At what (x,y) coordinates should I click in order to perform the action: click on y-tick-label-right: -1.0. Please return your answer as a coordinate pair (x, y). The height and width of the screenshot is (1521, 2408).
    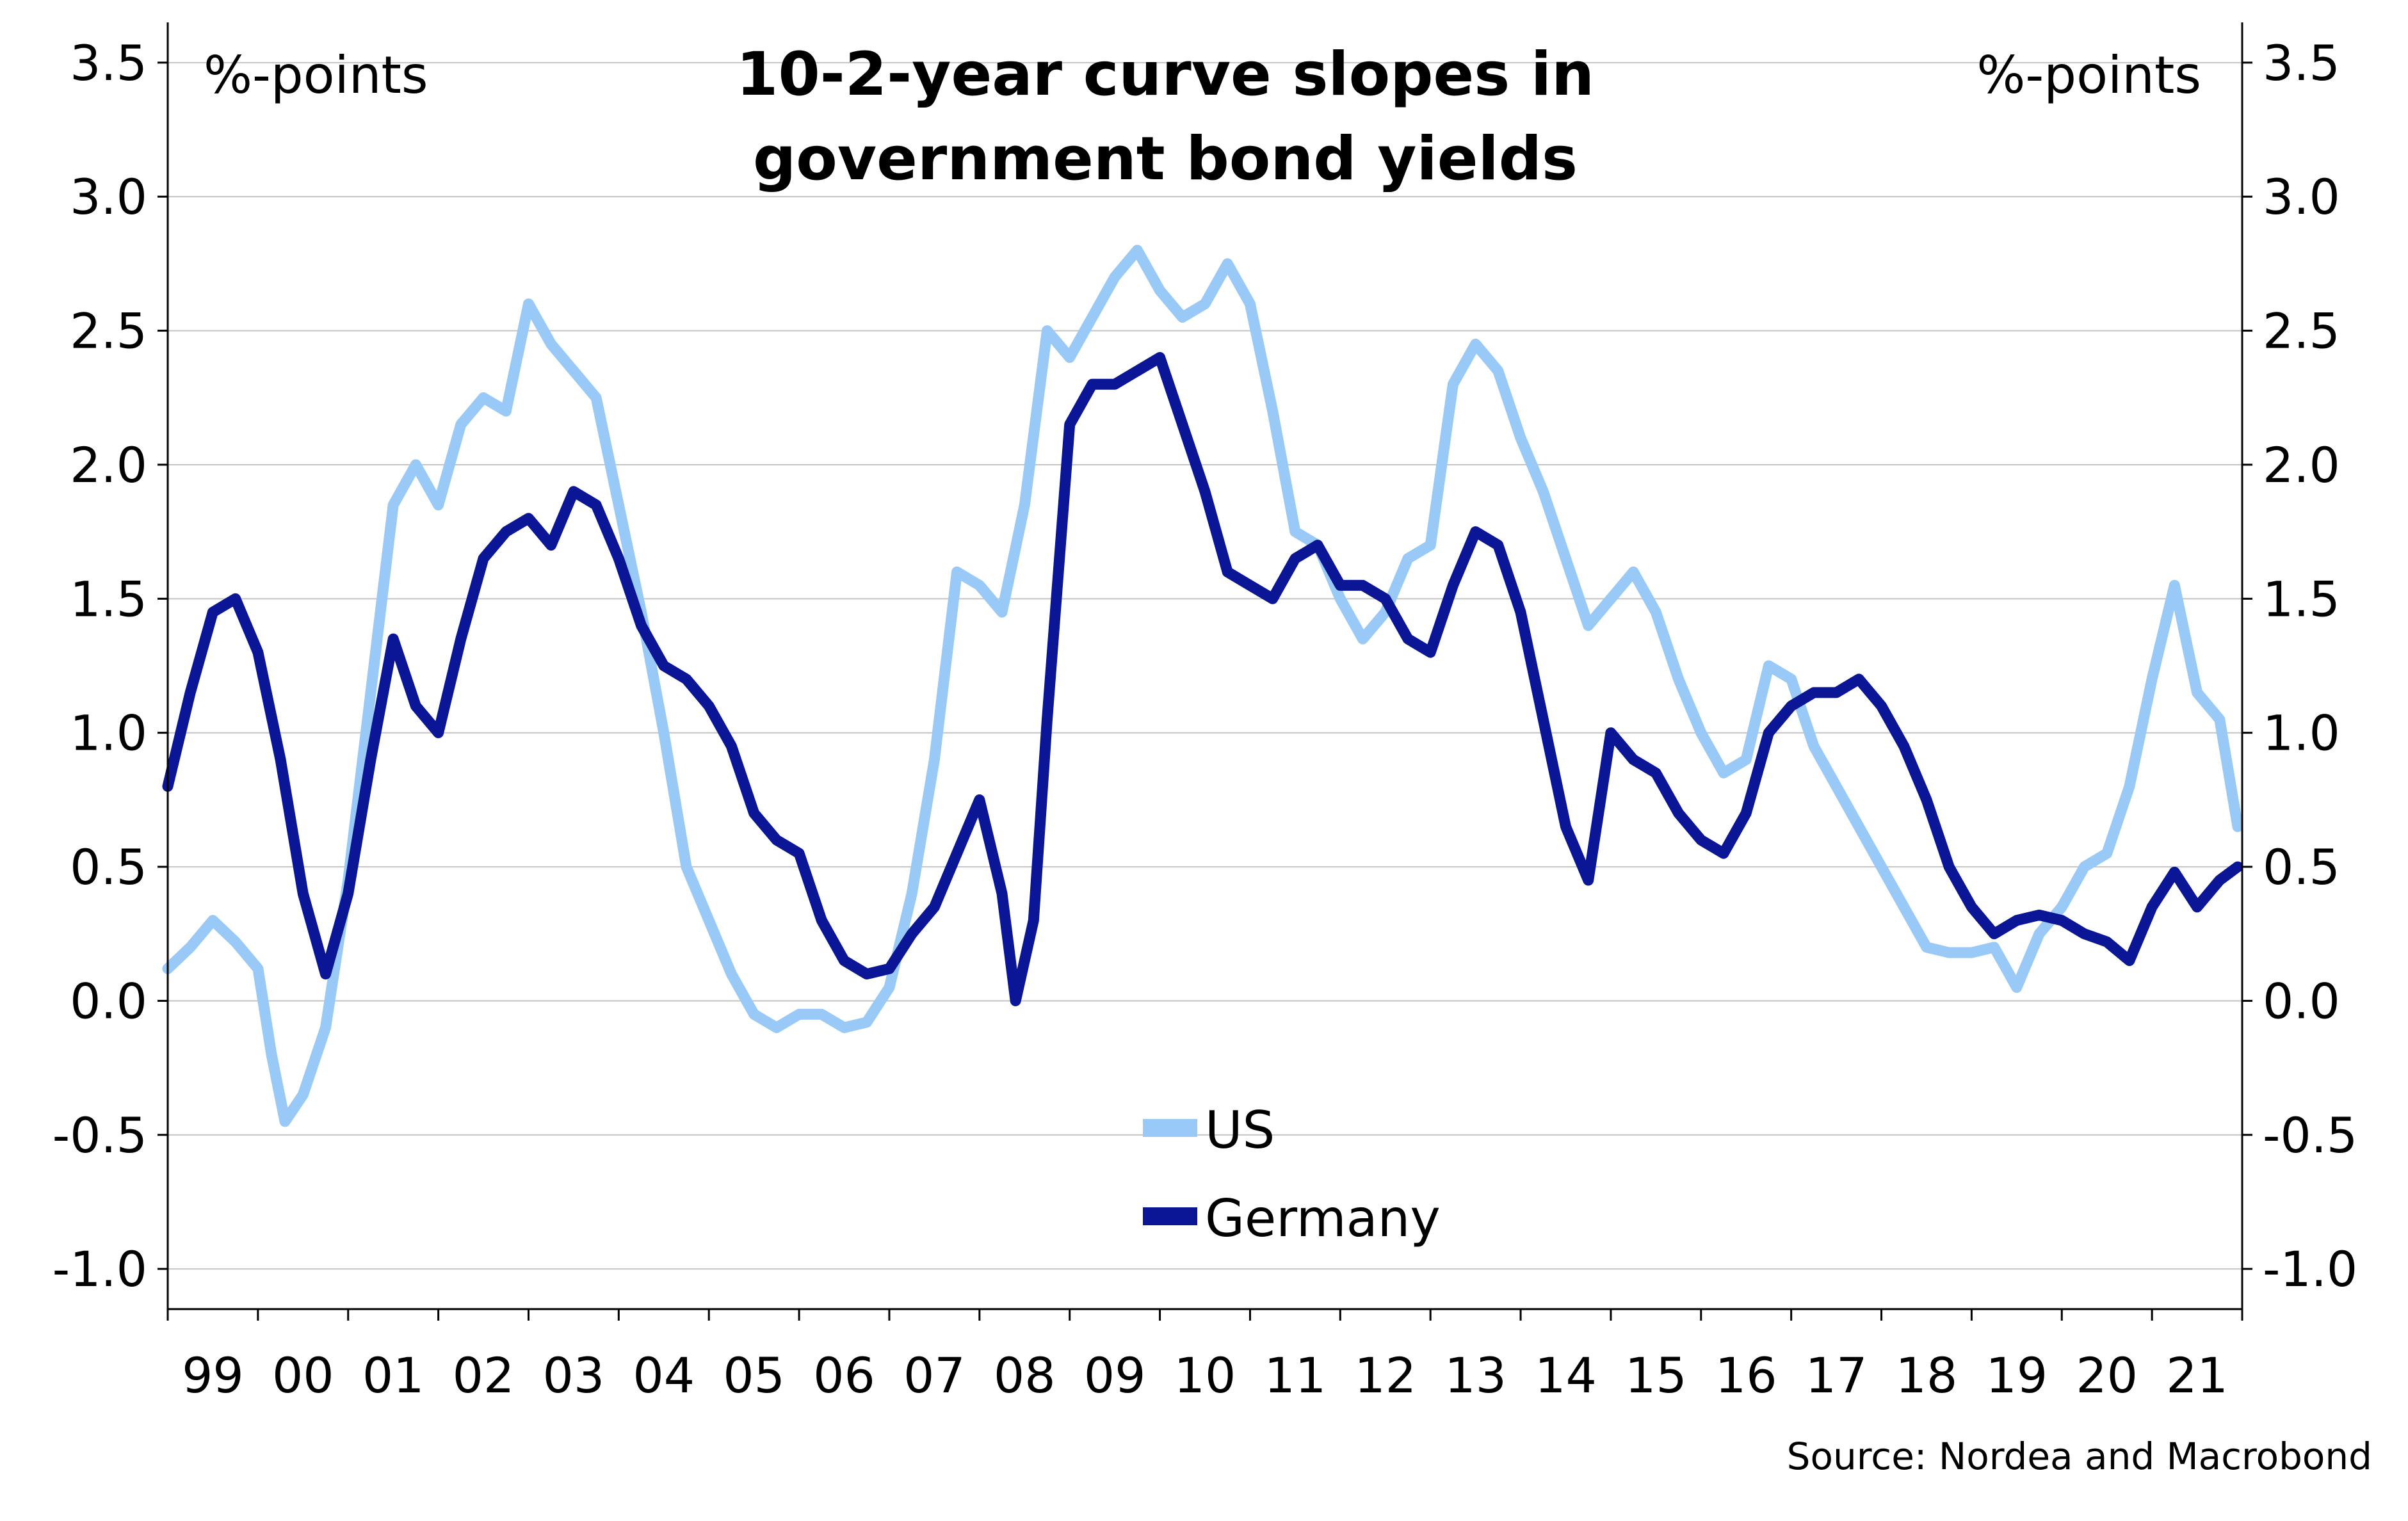
    Looking at the image, I should click on (2310, 1269).